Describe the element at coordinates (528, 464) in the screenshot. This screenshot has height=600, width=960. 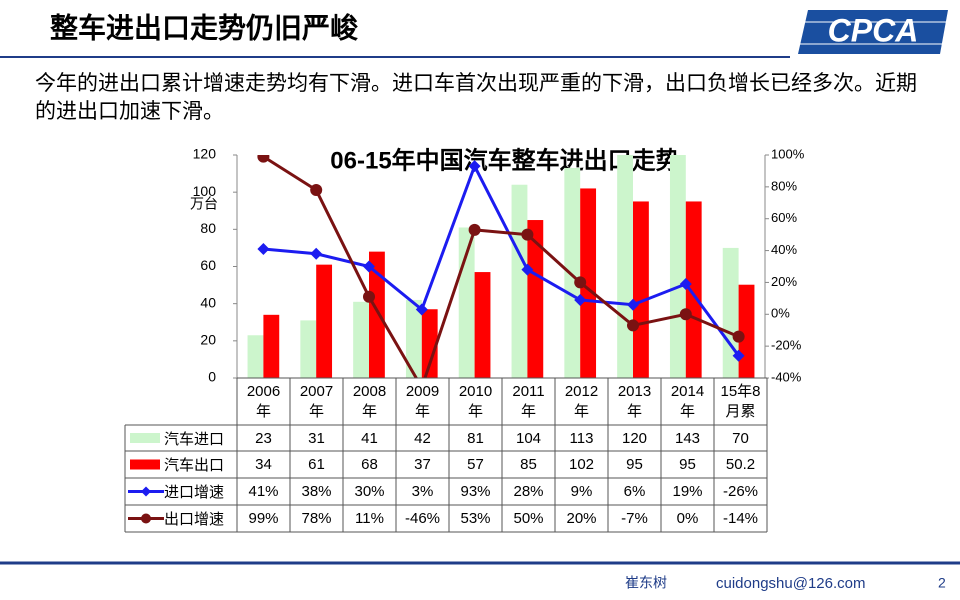
I see `data-label: 85` at that location.